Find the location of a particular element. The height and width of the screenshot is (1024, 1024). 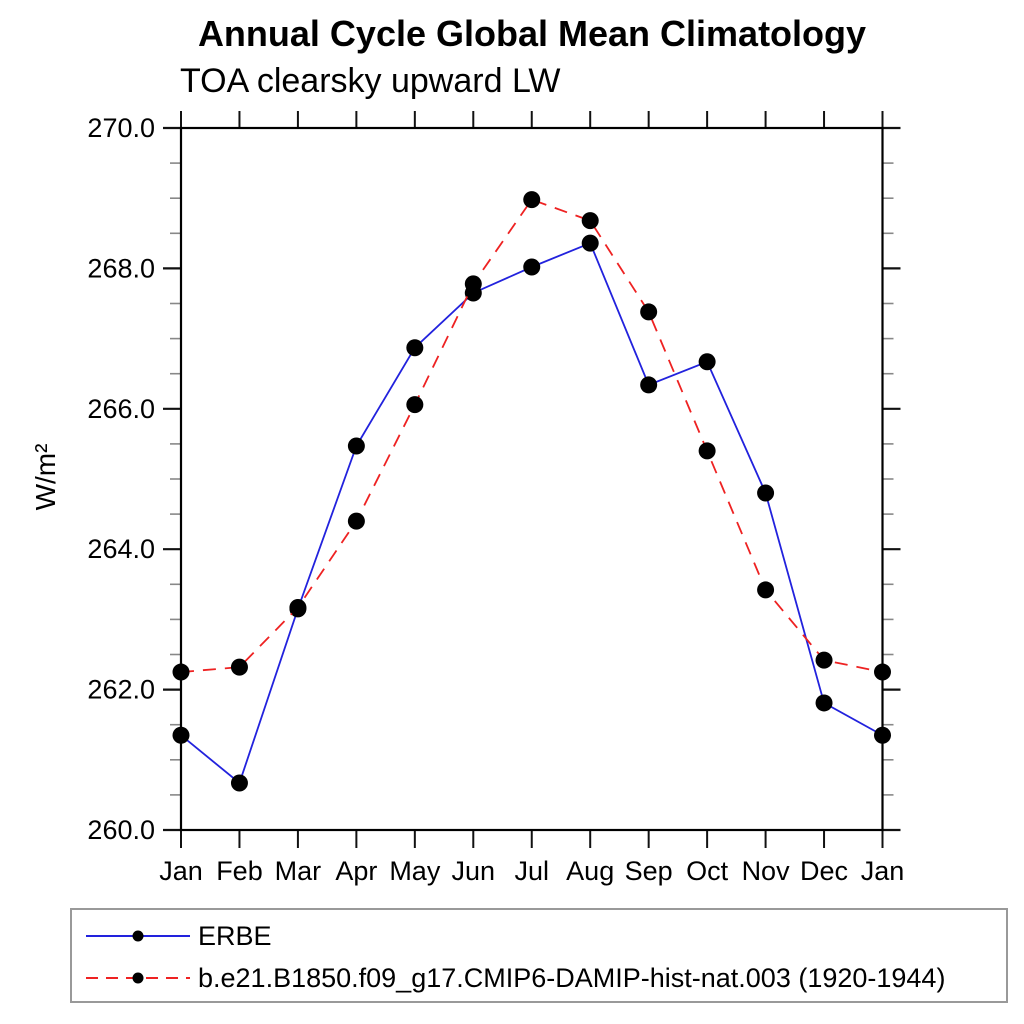

y-tick-label: 266.0 is located at coordinates (121, 409).